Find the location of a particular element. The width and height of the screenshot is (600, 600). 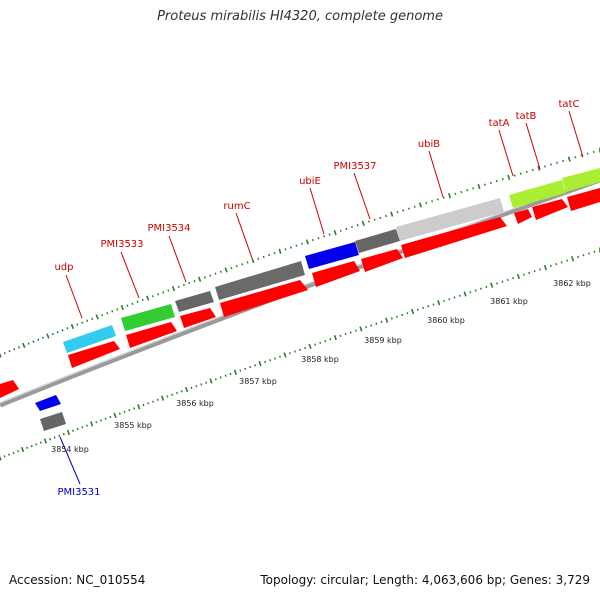

gene-udp-block is located at coordinates (89, 339).